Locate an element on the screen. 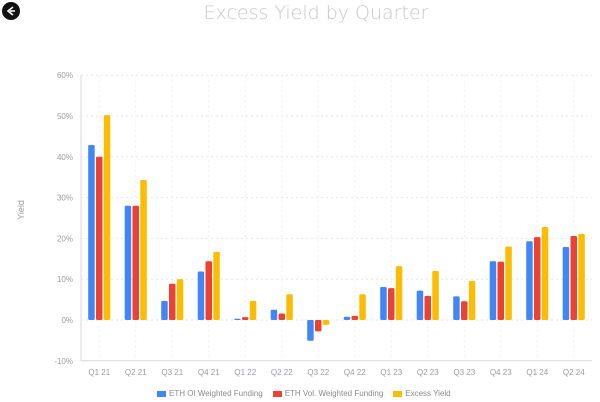 The width and height of the screenshot is (600, 402). y-tick-label: 60% is located at coordinates (65, 75).